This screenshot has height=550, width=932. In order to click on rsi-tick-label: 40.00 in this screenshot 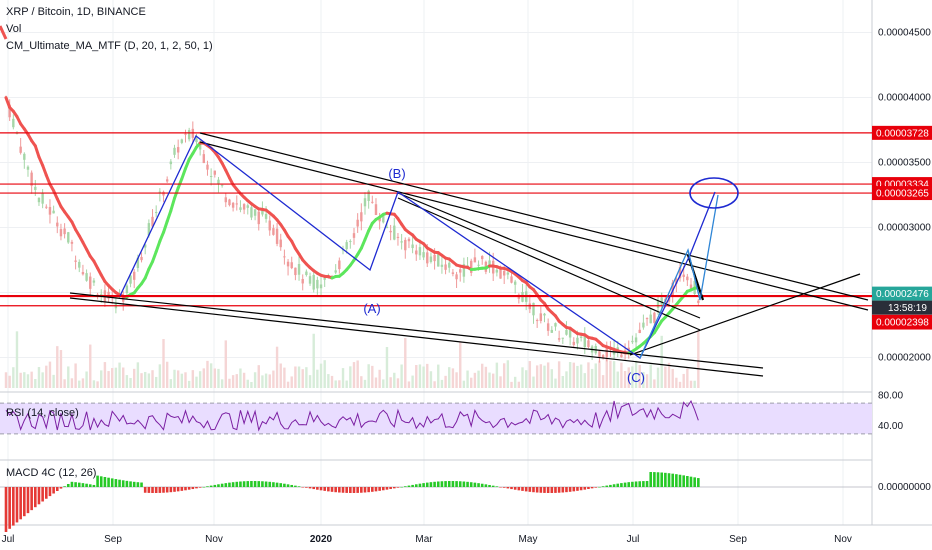, I will do `click(890, 426)`.